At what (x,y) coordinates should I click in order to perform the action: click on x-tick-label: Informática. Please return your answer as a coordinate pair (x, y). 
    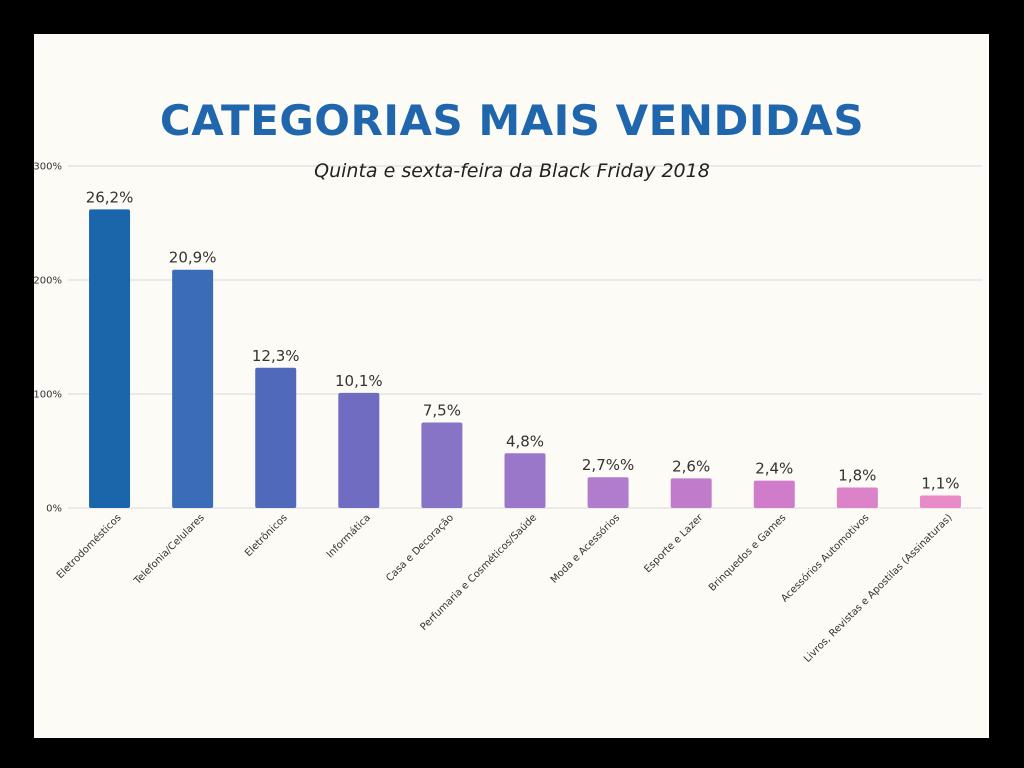
    Looking at the image, I should click on (348, 536).